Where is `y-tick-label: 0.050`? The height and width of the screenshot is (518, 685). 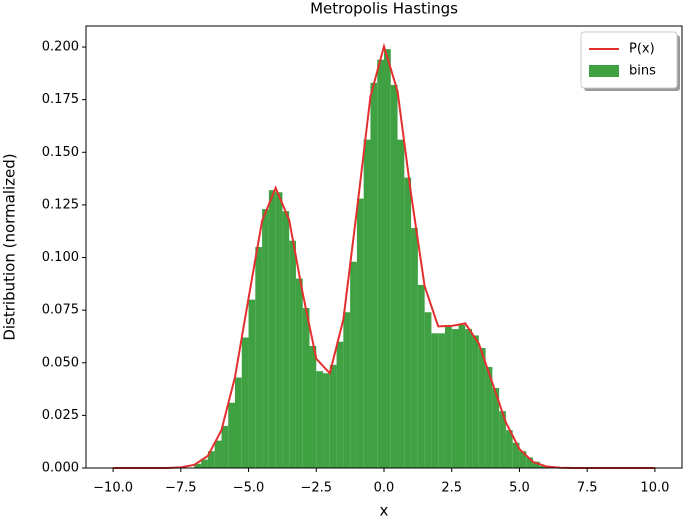
y-tick-label: 0.050 is located at coordinates (60, 362).